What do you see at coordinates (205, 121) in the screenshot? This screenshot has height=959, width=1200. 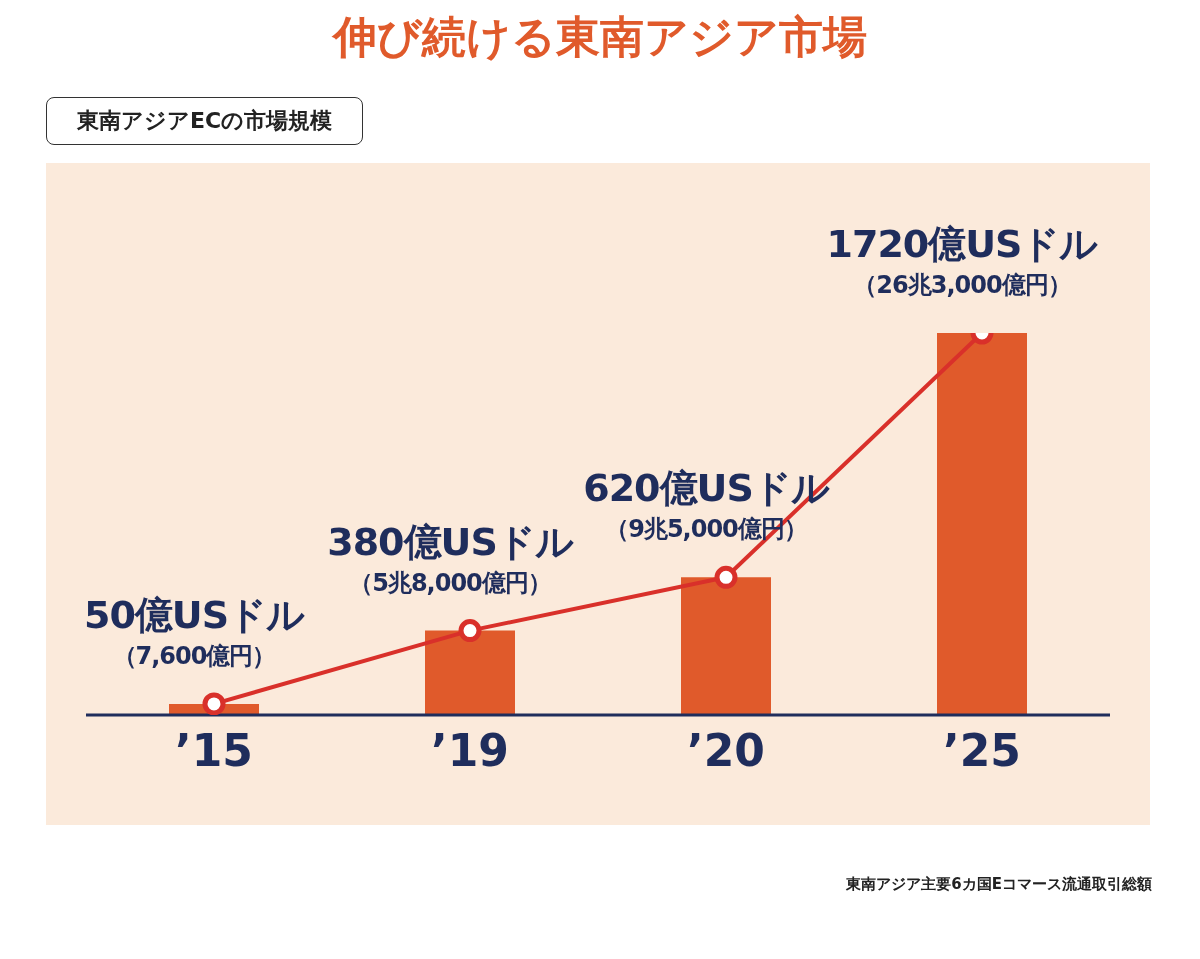 I see `chart-subtitle: 東南アジアECの市場規模` at bounding box center [205, 121].